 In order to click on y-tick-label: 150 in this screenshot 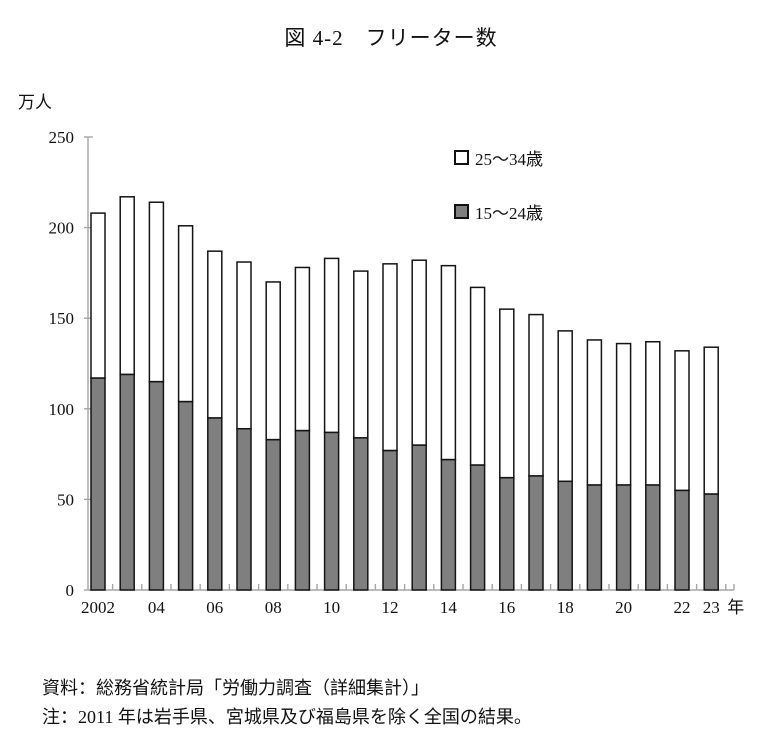, I will do `click(62, 318)`.